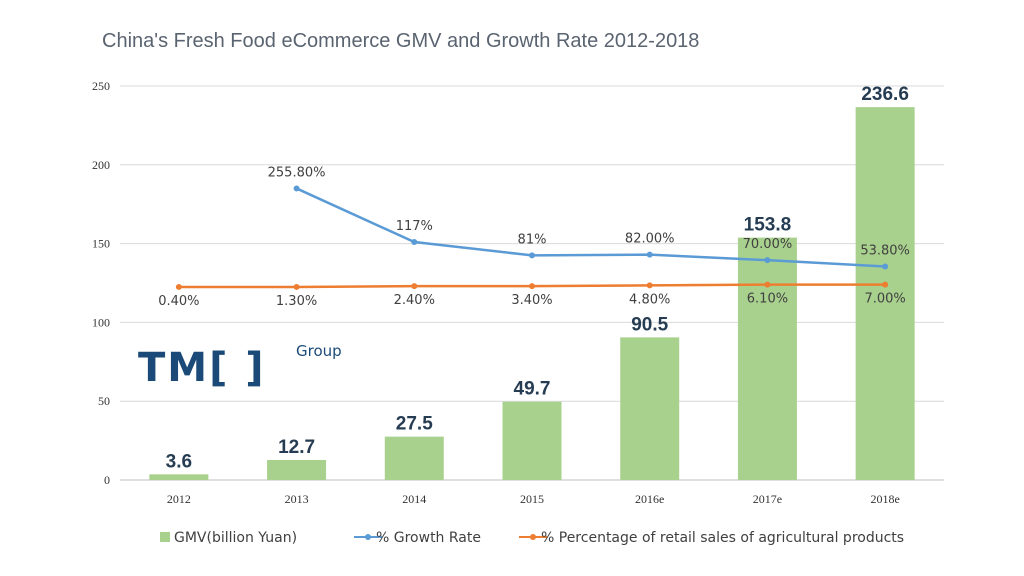  Describe the element at coordinates (101, 244) in the screenshot. I see `y-tick-label: 150` at that location.